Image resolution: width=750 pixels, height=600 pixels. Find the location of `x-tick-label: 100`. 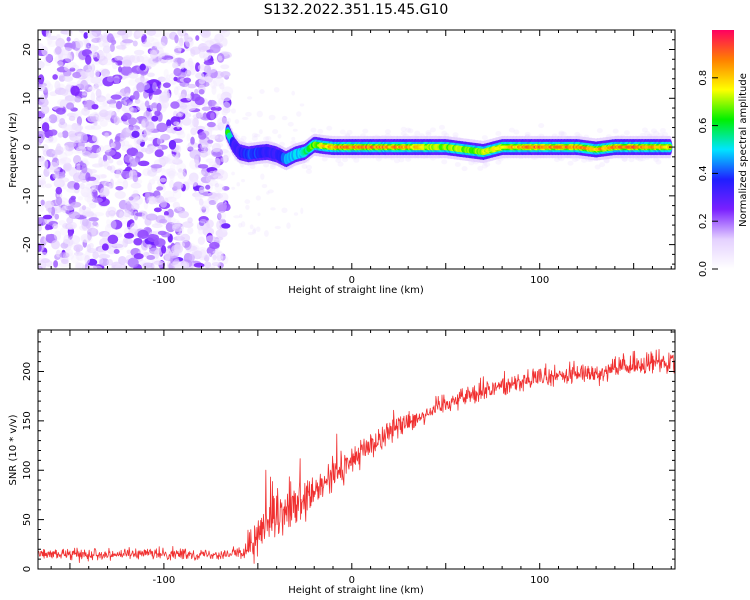

x-tick-label: 100 is located at coordinates (539, 580).